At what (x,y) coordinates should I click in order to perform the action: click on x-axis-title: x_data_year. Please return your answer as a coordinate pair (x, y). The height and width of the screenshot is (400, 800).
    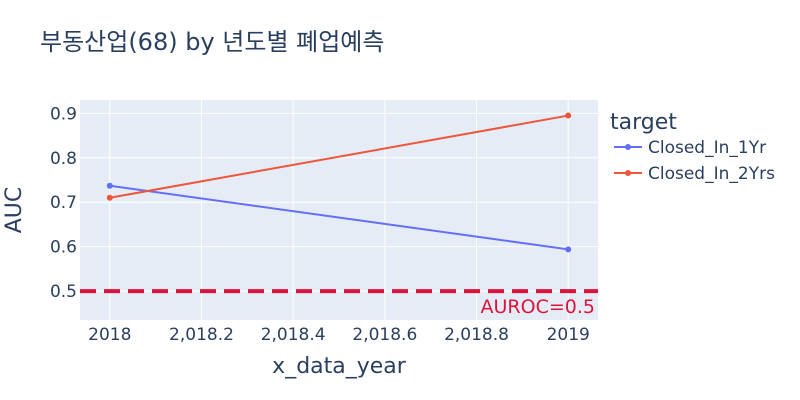
    Looking at the image, I should click on (339, 366).